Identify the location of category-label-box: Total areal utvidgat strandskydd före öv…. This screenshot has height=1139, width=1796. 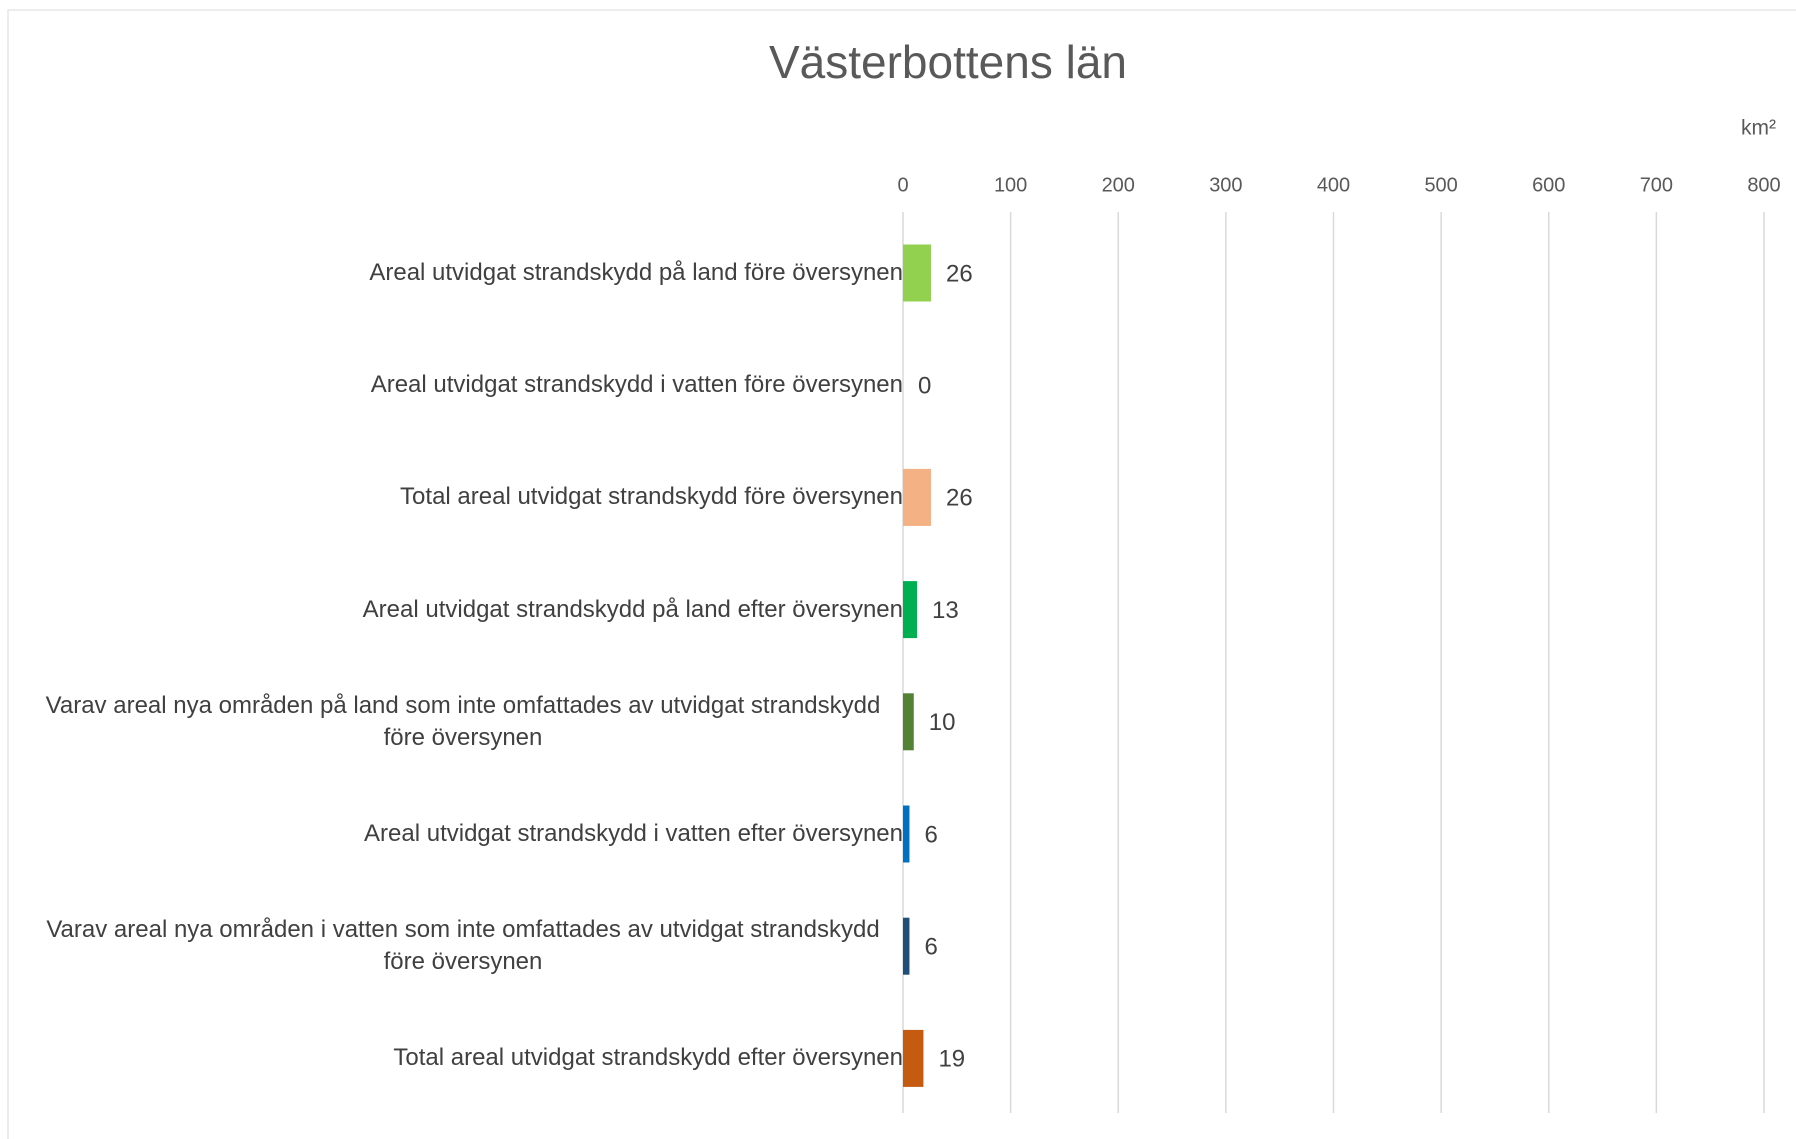
(463, 497).